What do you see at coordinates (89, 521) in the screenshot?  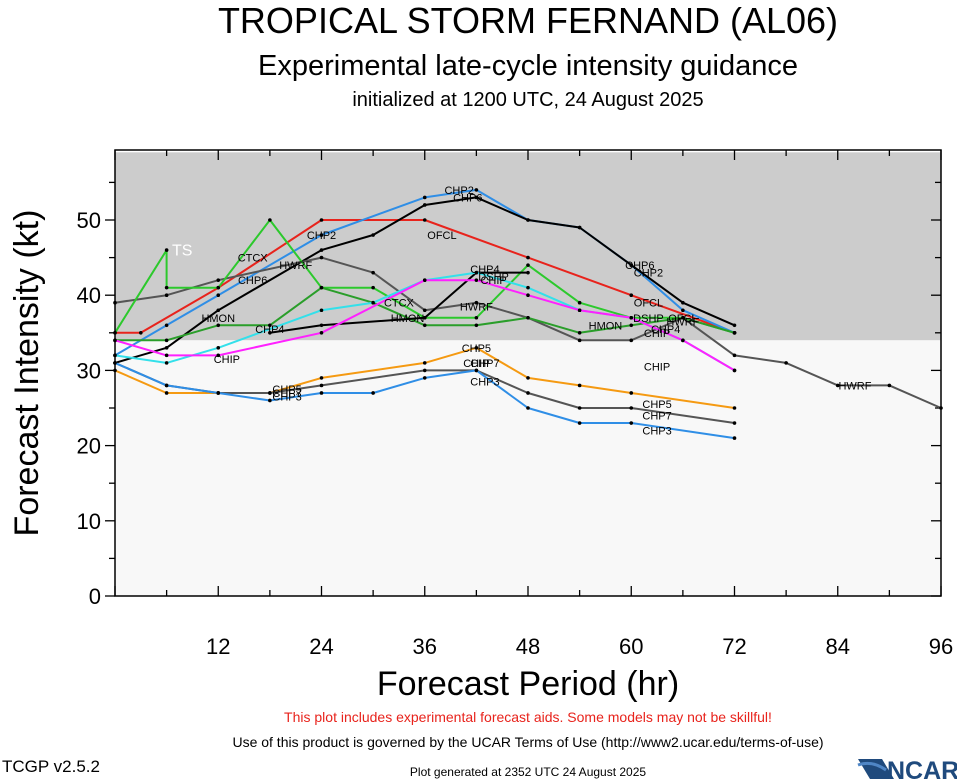 I see `y-tick-label: 10` at bounding box center [89, 521].